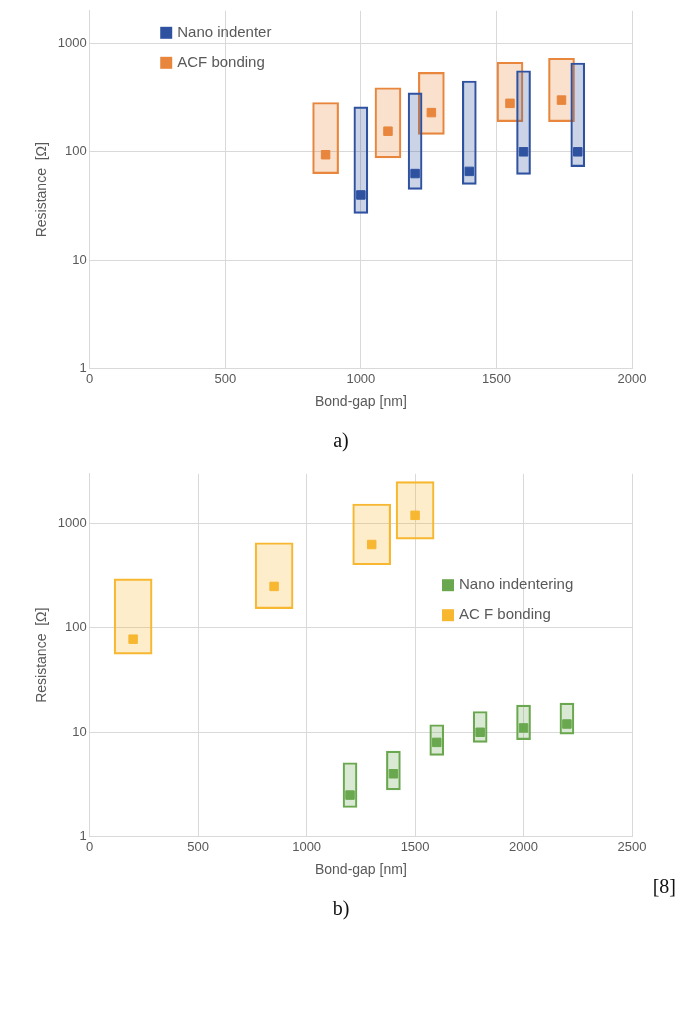  I want to click on x-tick-label: 2500, so click(632, 846).